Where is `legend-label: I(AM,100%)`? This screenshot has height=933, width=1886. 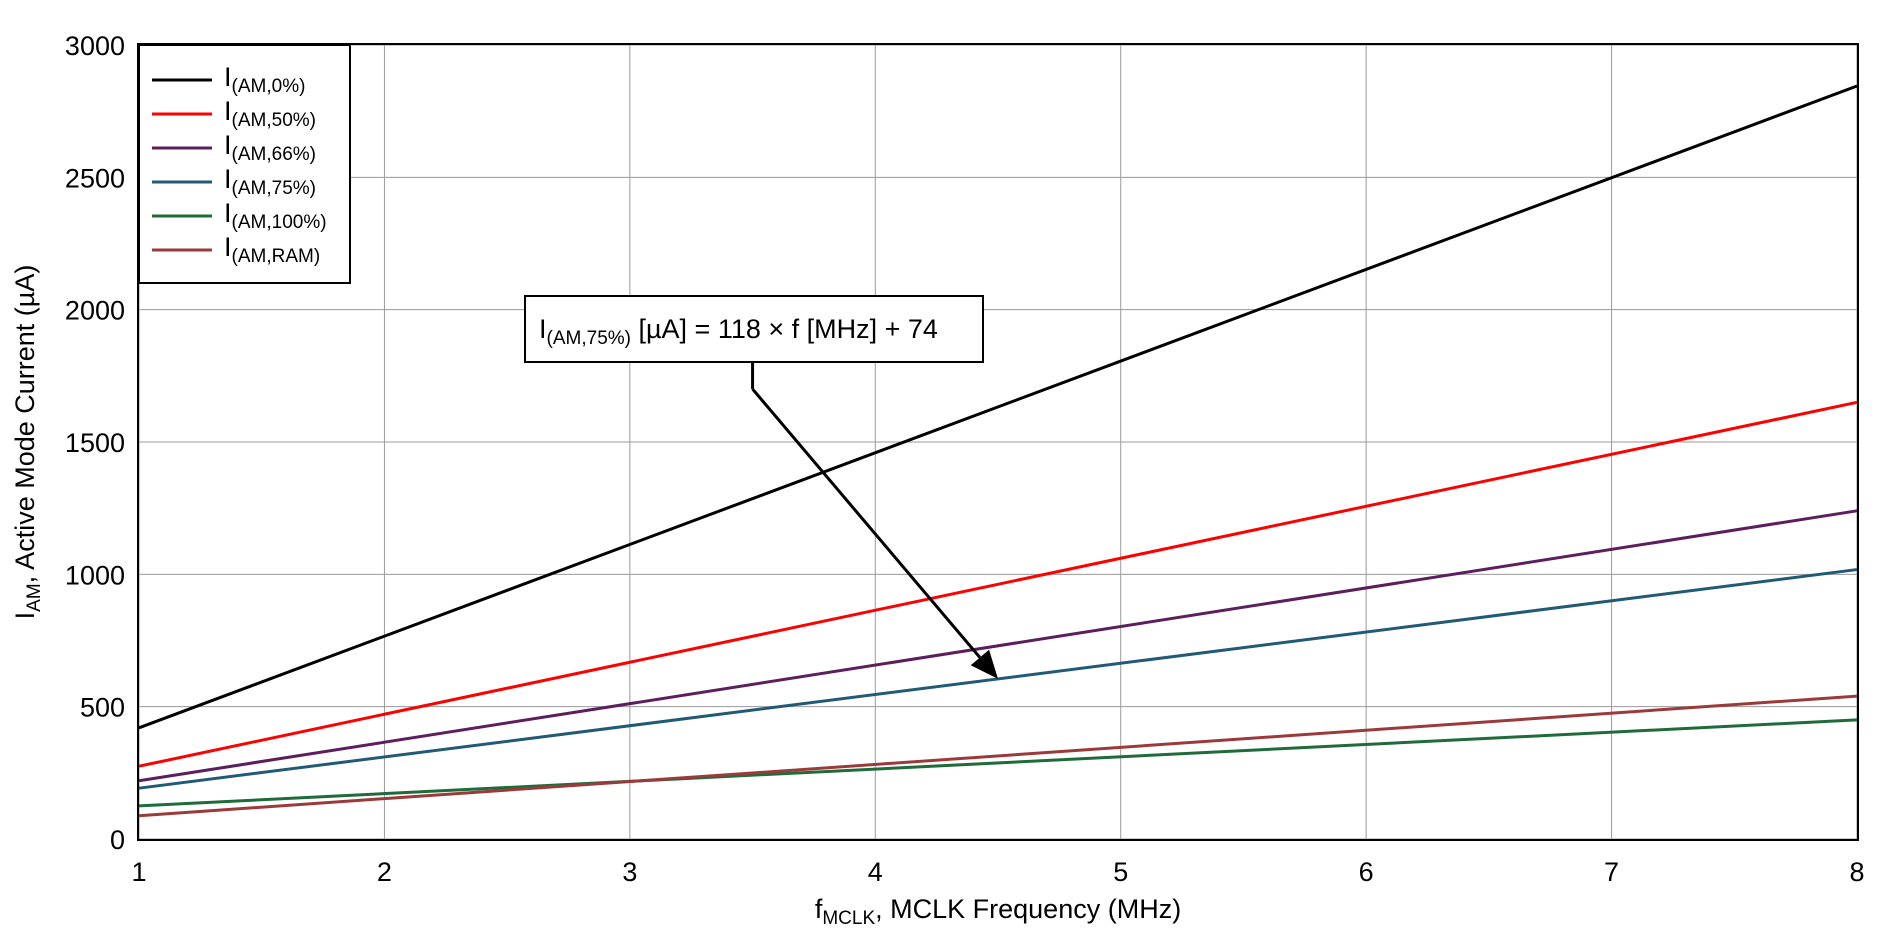
legend-label: I(AM,100%) is located at coordinates (275, 215).